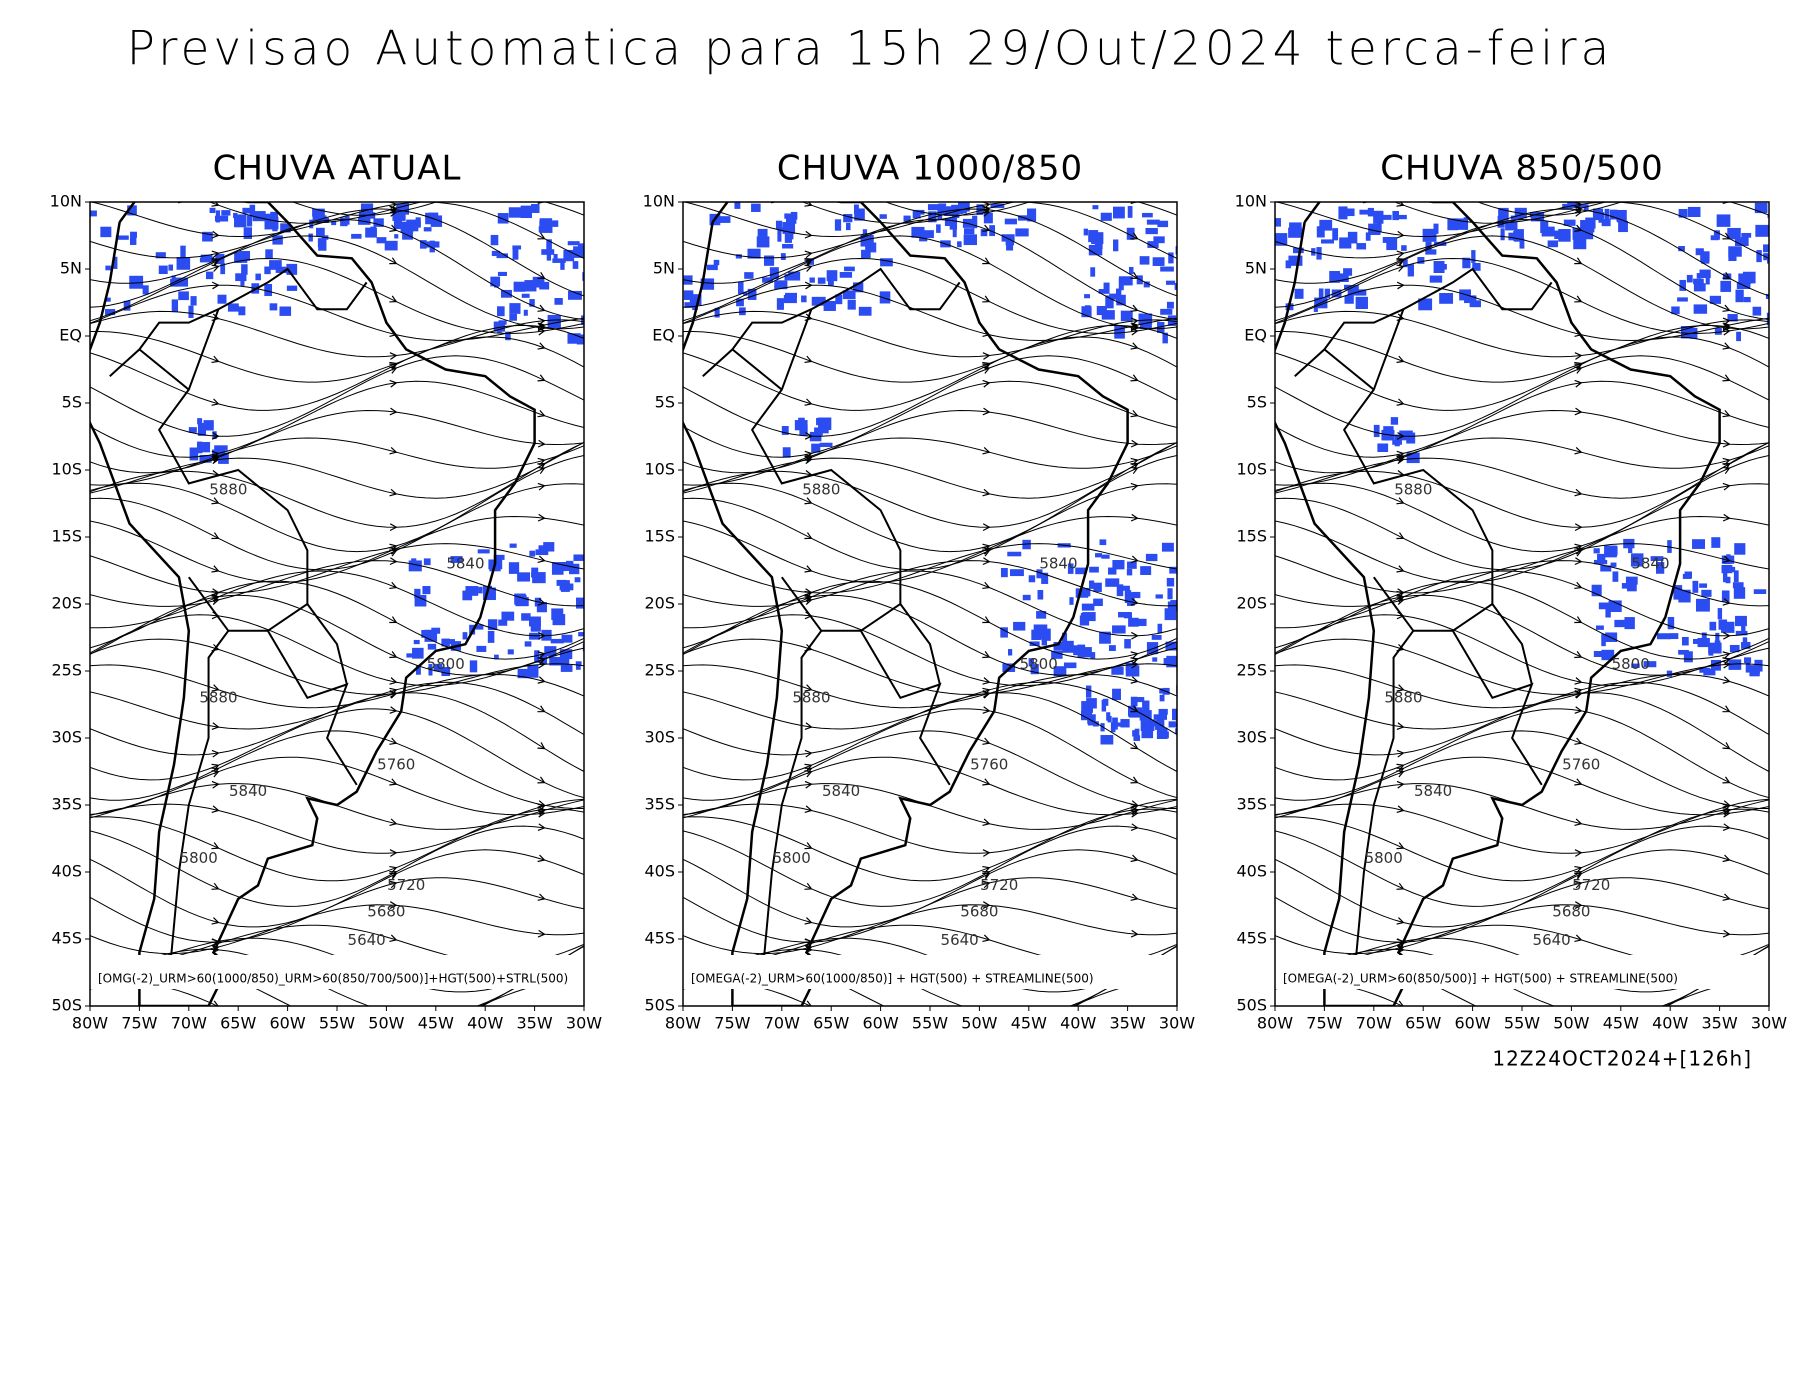 The width and height of the screenshot is (1800, 1400). What do you see at coordinates (288, 1023) in the screenshot?
I see `lon-label: 60W` at bounding box center [288, 1023].